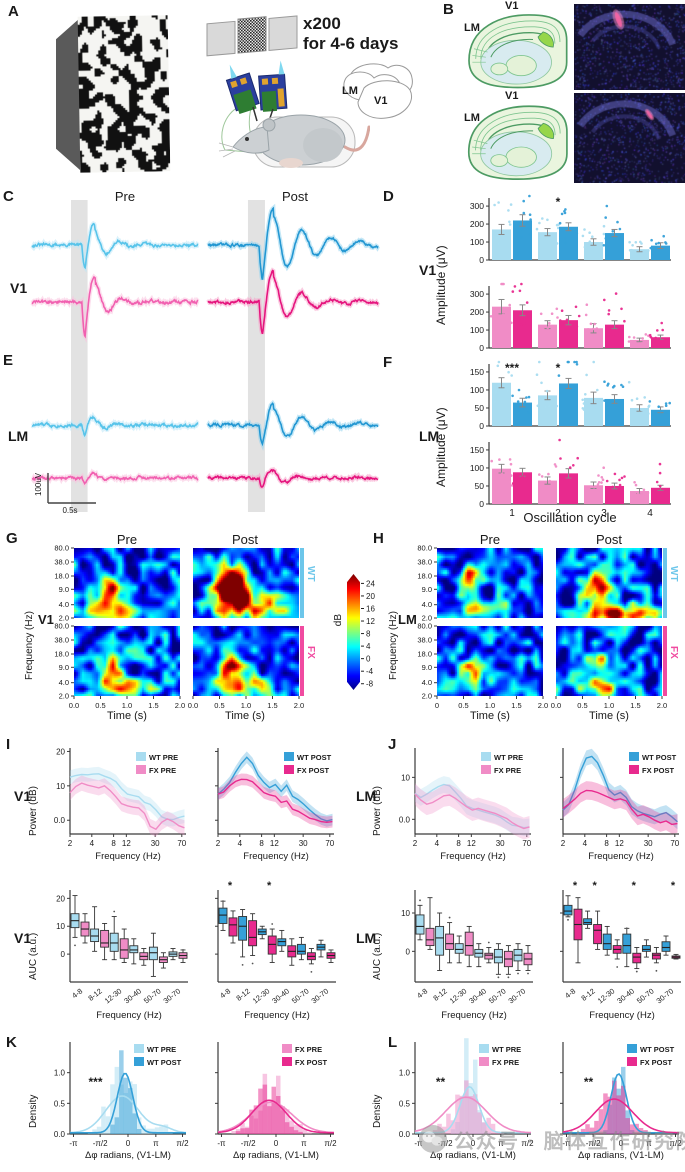 This screenshot has width=685, height=1172. I want to click on j-auc-ylabel: AUC (a.u.), so click(377, 956).